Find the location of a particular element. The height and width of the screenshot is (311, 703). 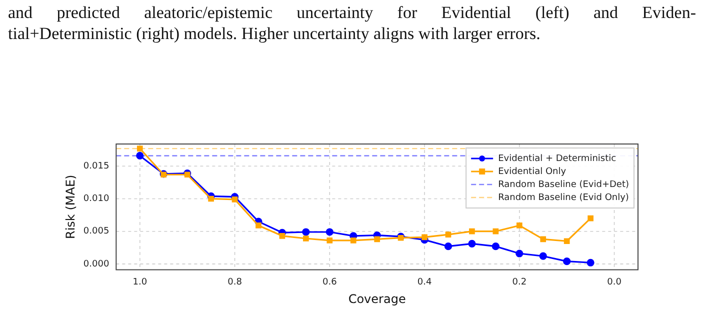

legend-label: Random Baseline (Evid+Det) is located at coordinates (564, 185).